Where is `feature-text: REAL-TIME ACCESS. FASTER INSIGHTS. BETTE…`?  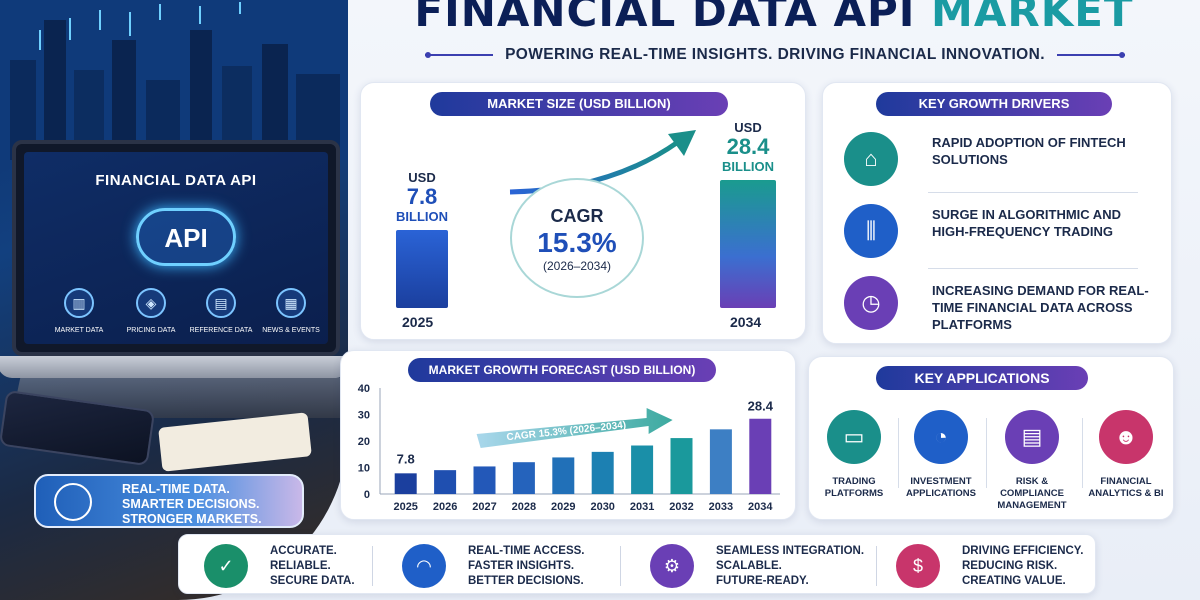
feature-text: REAL-TIME ACCESS. FASTER INSIGHTS. BETTE… is located at coordinates (553, 566).